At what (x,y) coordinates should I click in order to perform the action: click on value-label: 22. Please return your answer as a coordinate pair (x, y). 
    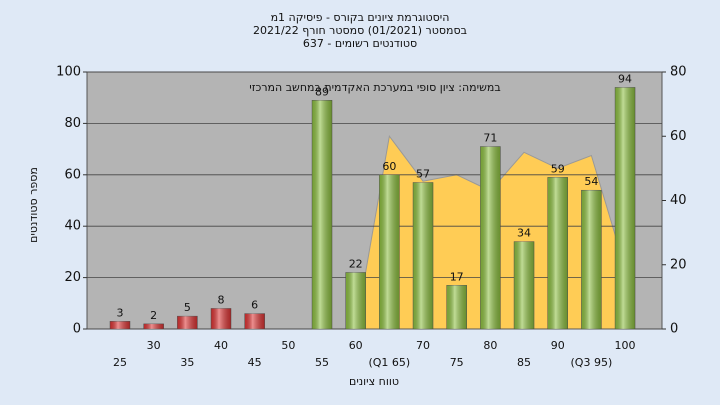
    Looking at the image, I should click on (356, 263).